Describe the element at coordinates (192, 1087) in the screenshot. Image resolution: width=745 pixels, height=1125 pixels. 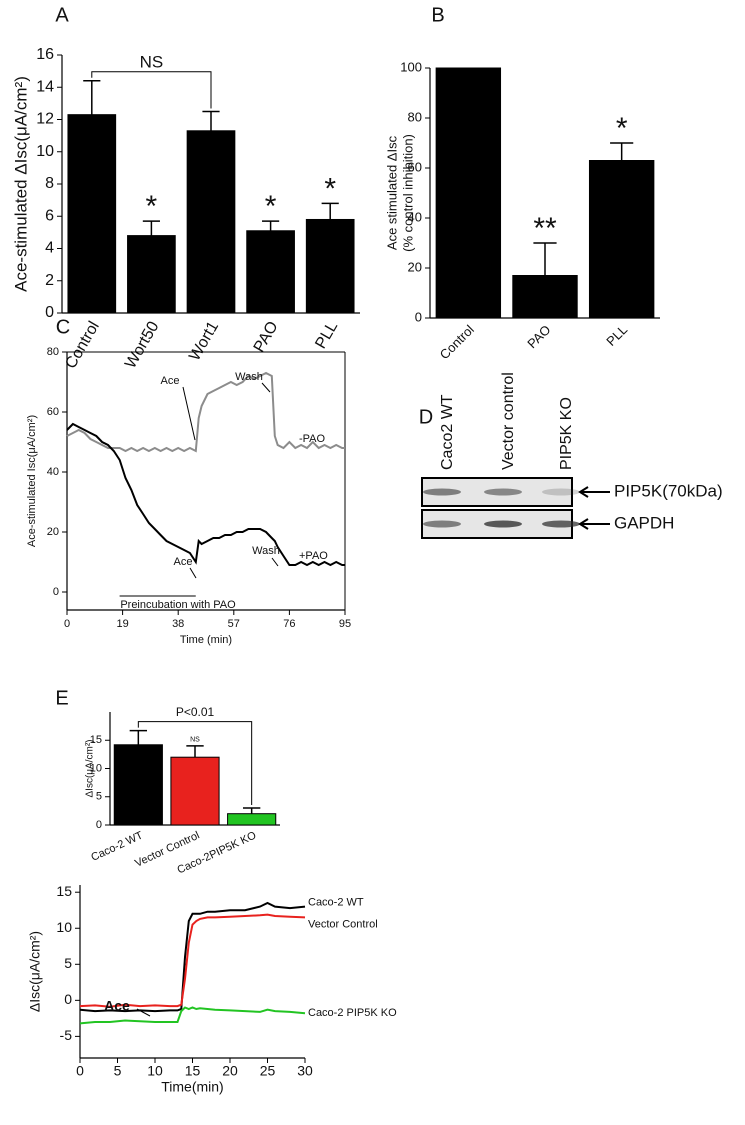
I see `x-axis-label: Time(min)` at that location.